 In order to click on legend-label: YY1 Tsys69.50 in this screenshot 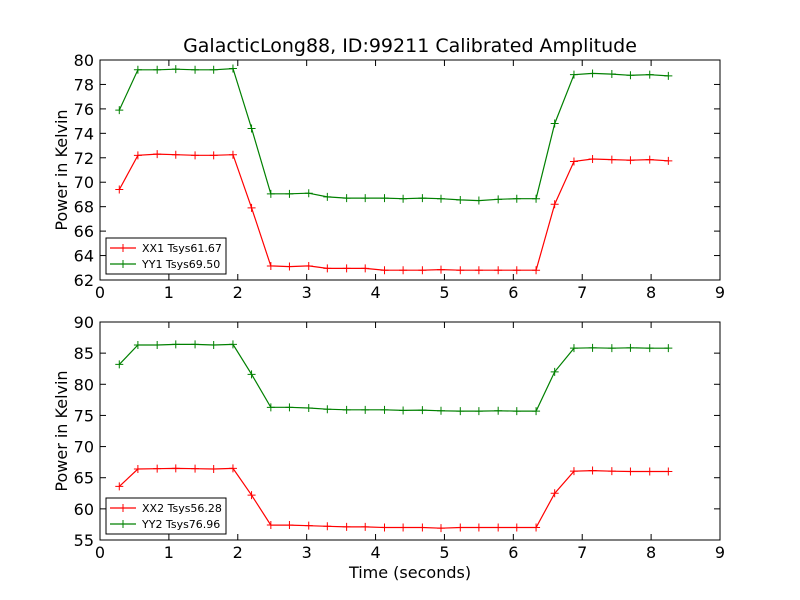, I will do `click(180, 264)`.